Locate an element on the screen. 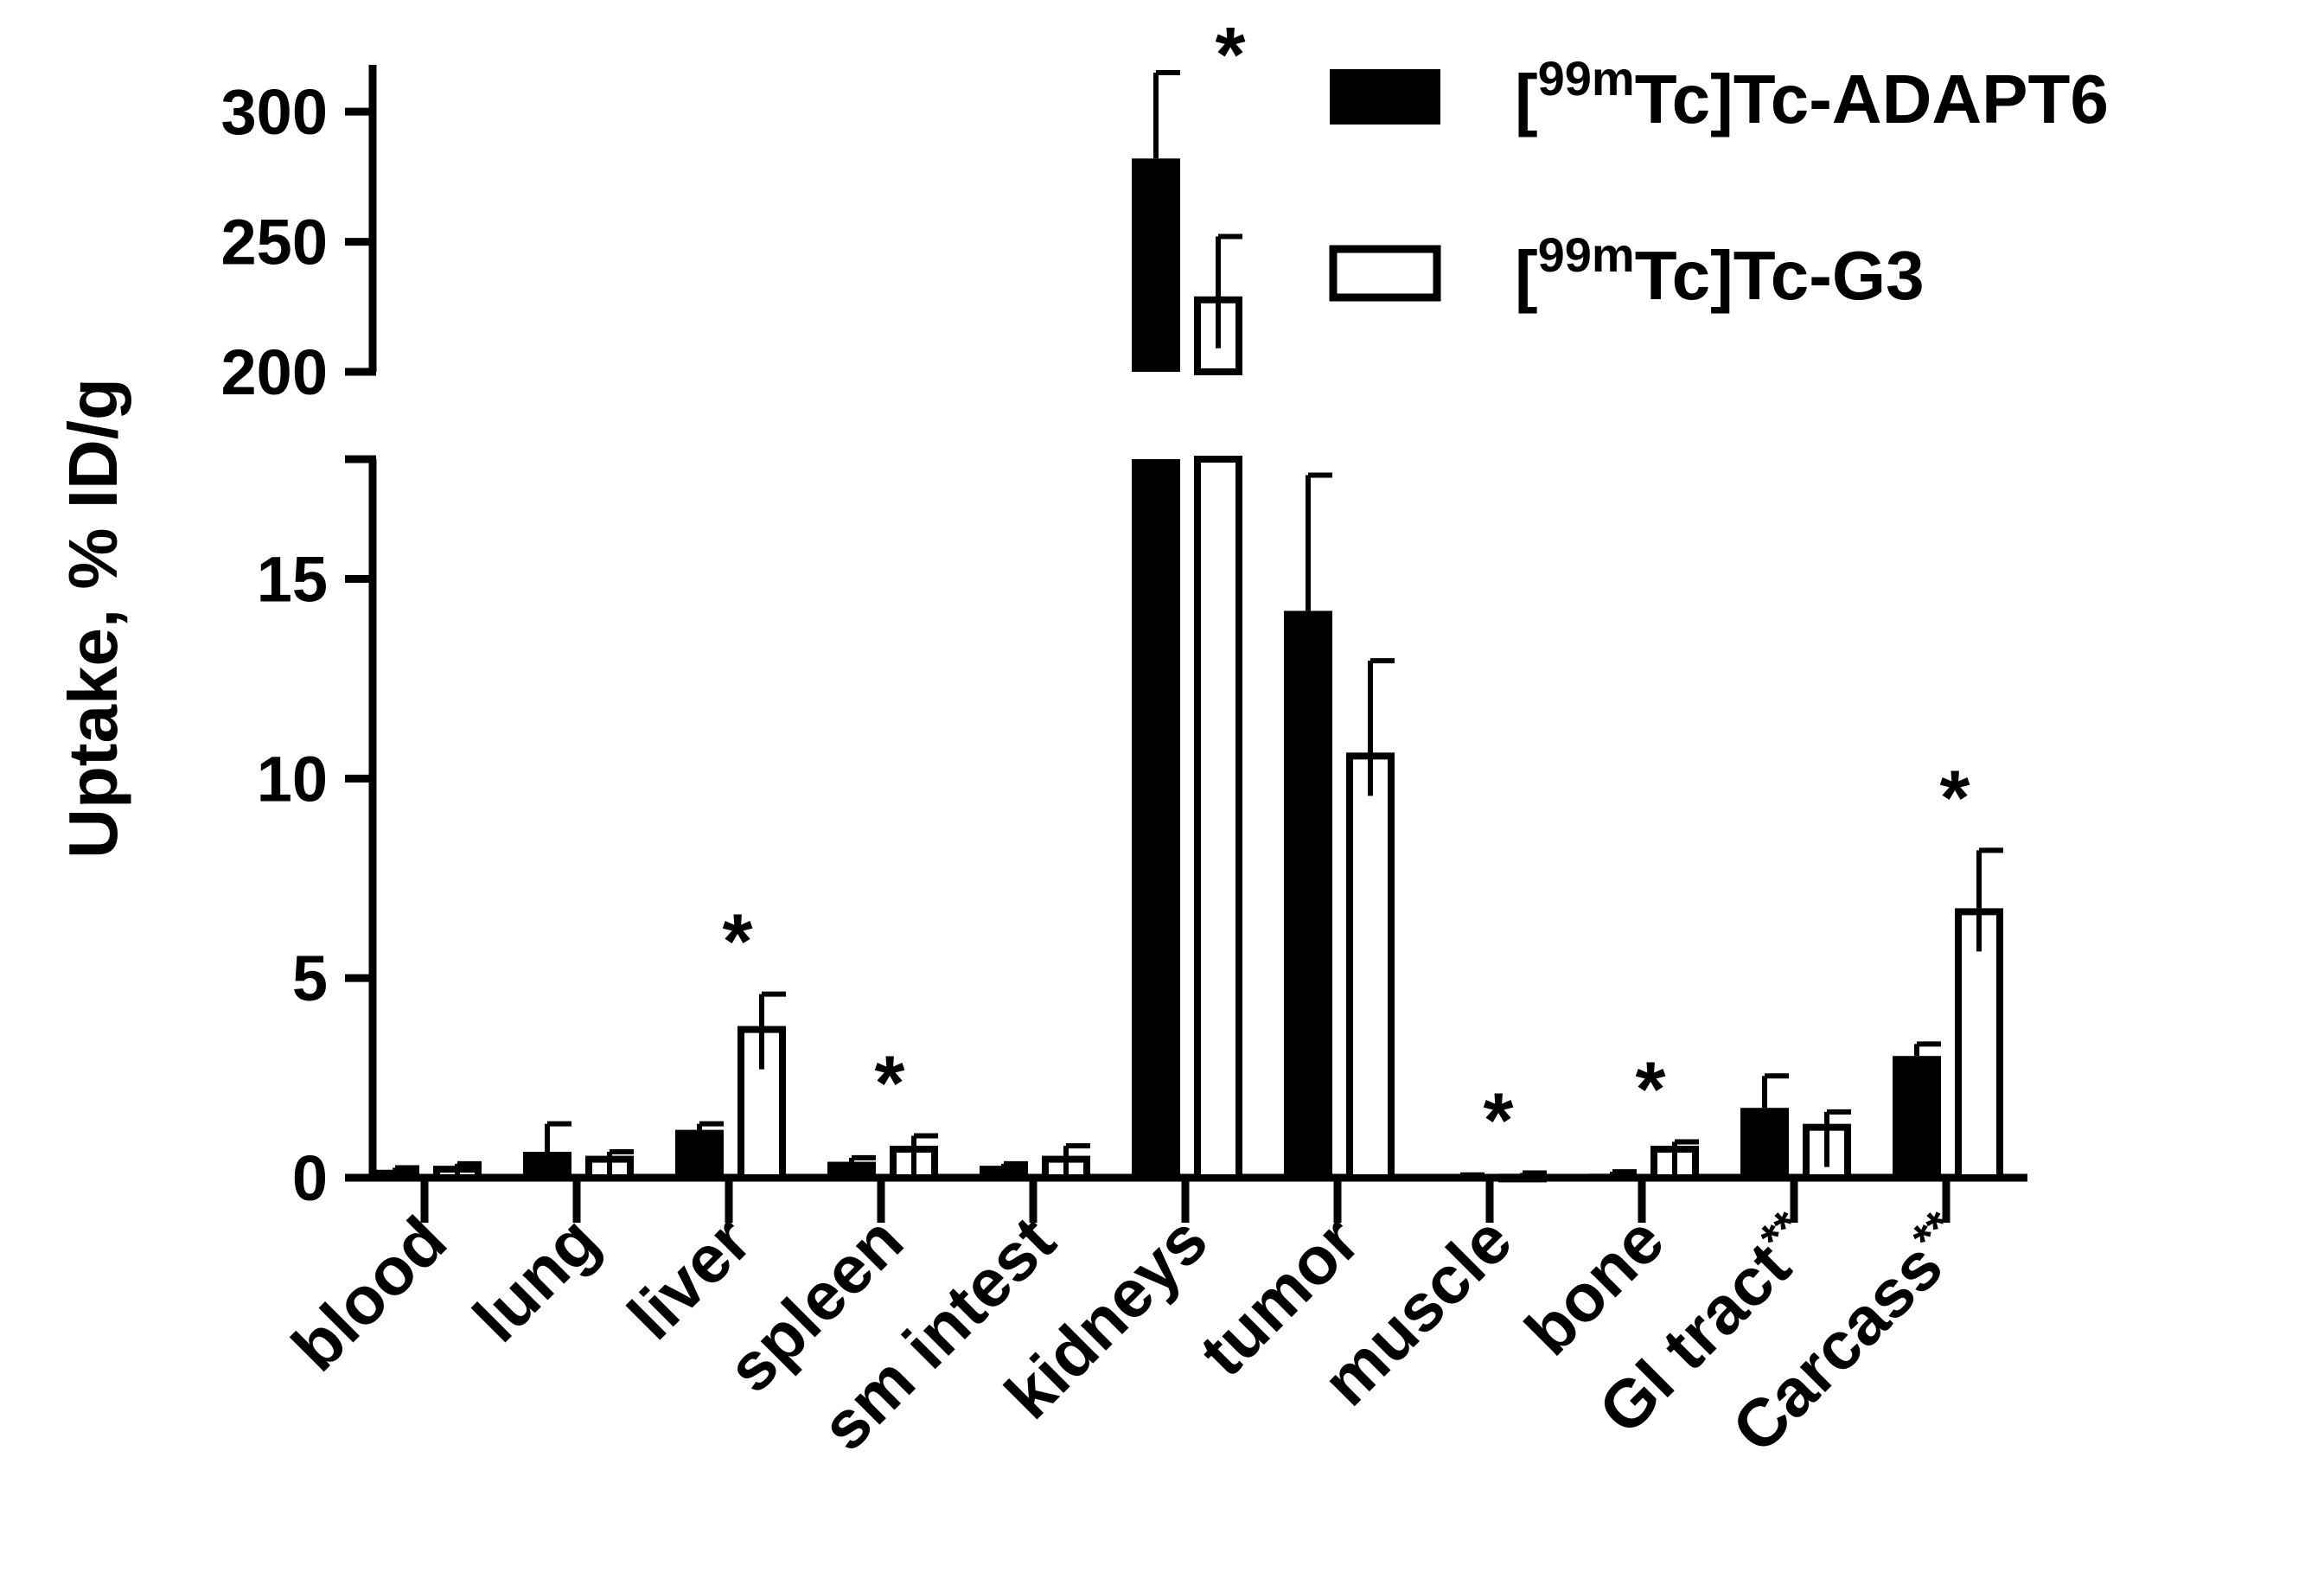  significance-star-2: * is located at coordinates (737, 943).